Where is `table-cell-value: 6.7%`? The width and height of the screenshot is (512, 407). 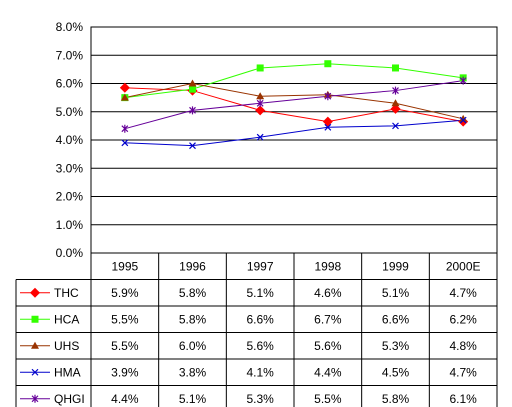 table-cell-value: 6.7% is located at coordinates (328, 319).